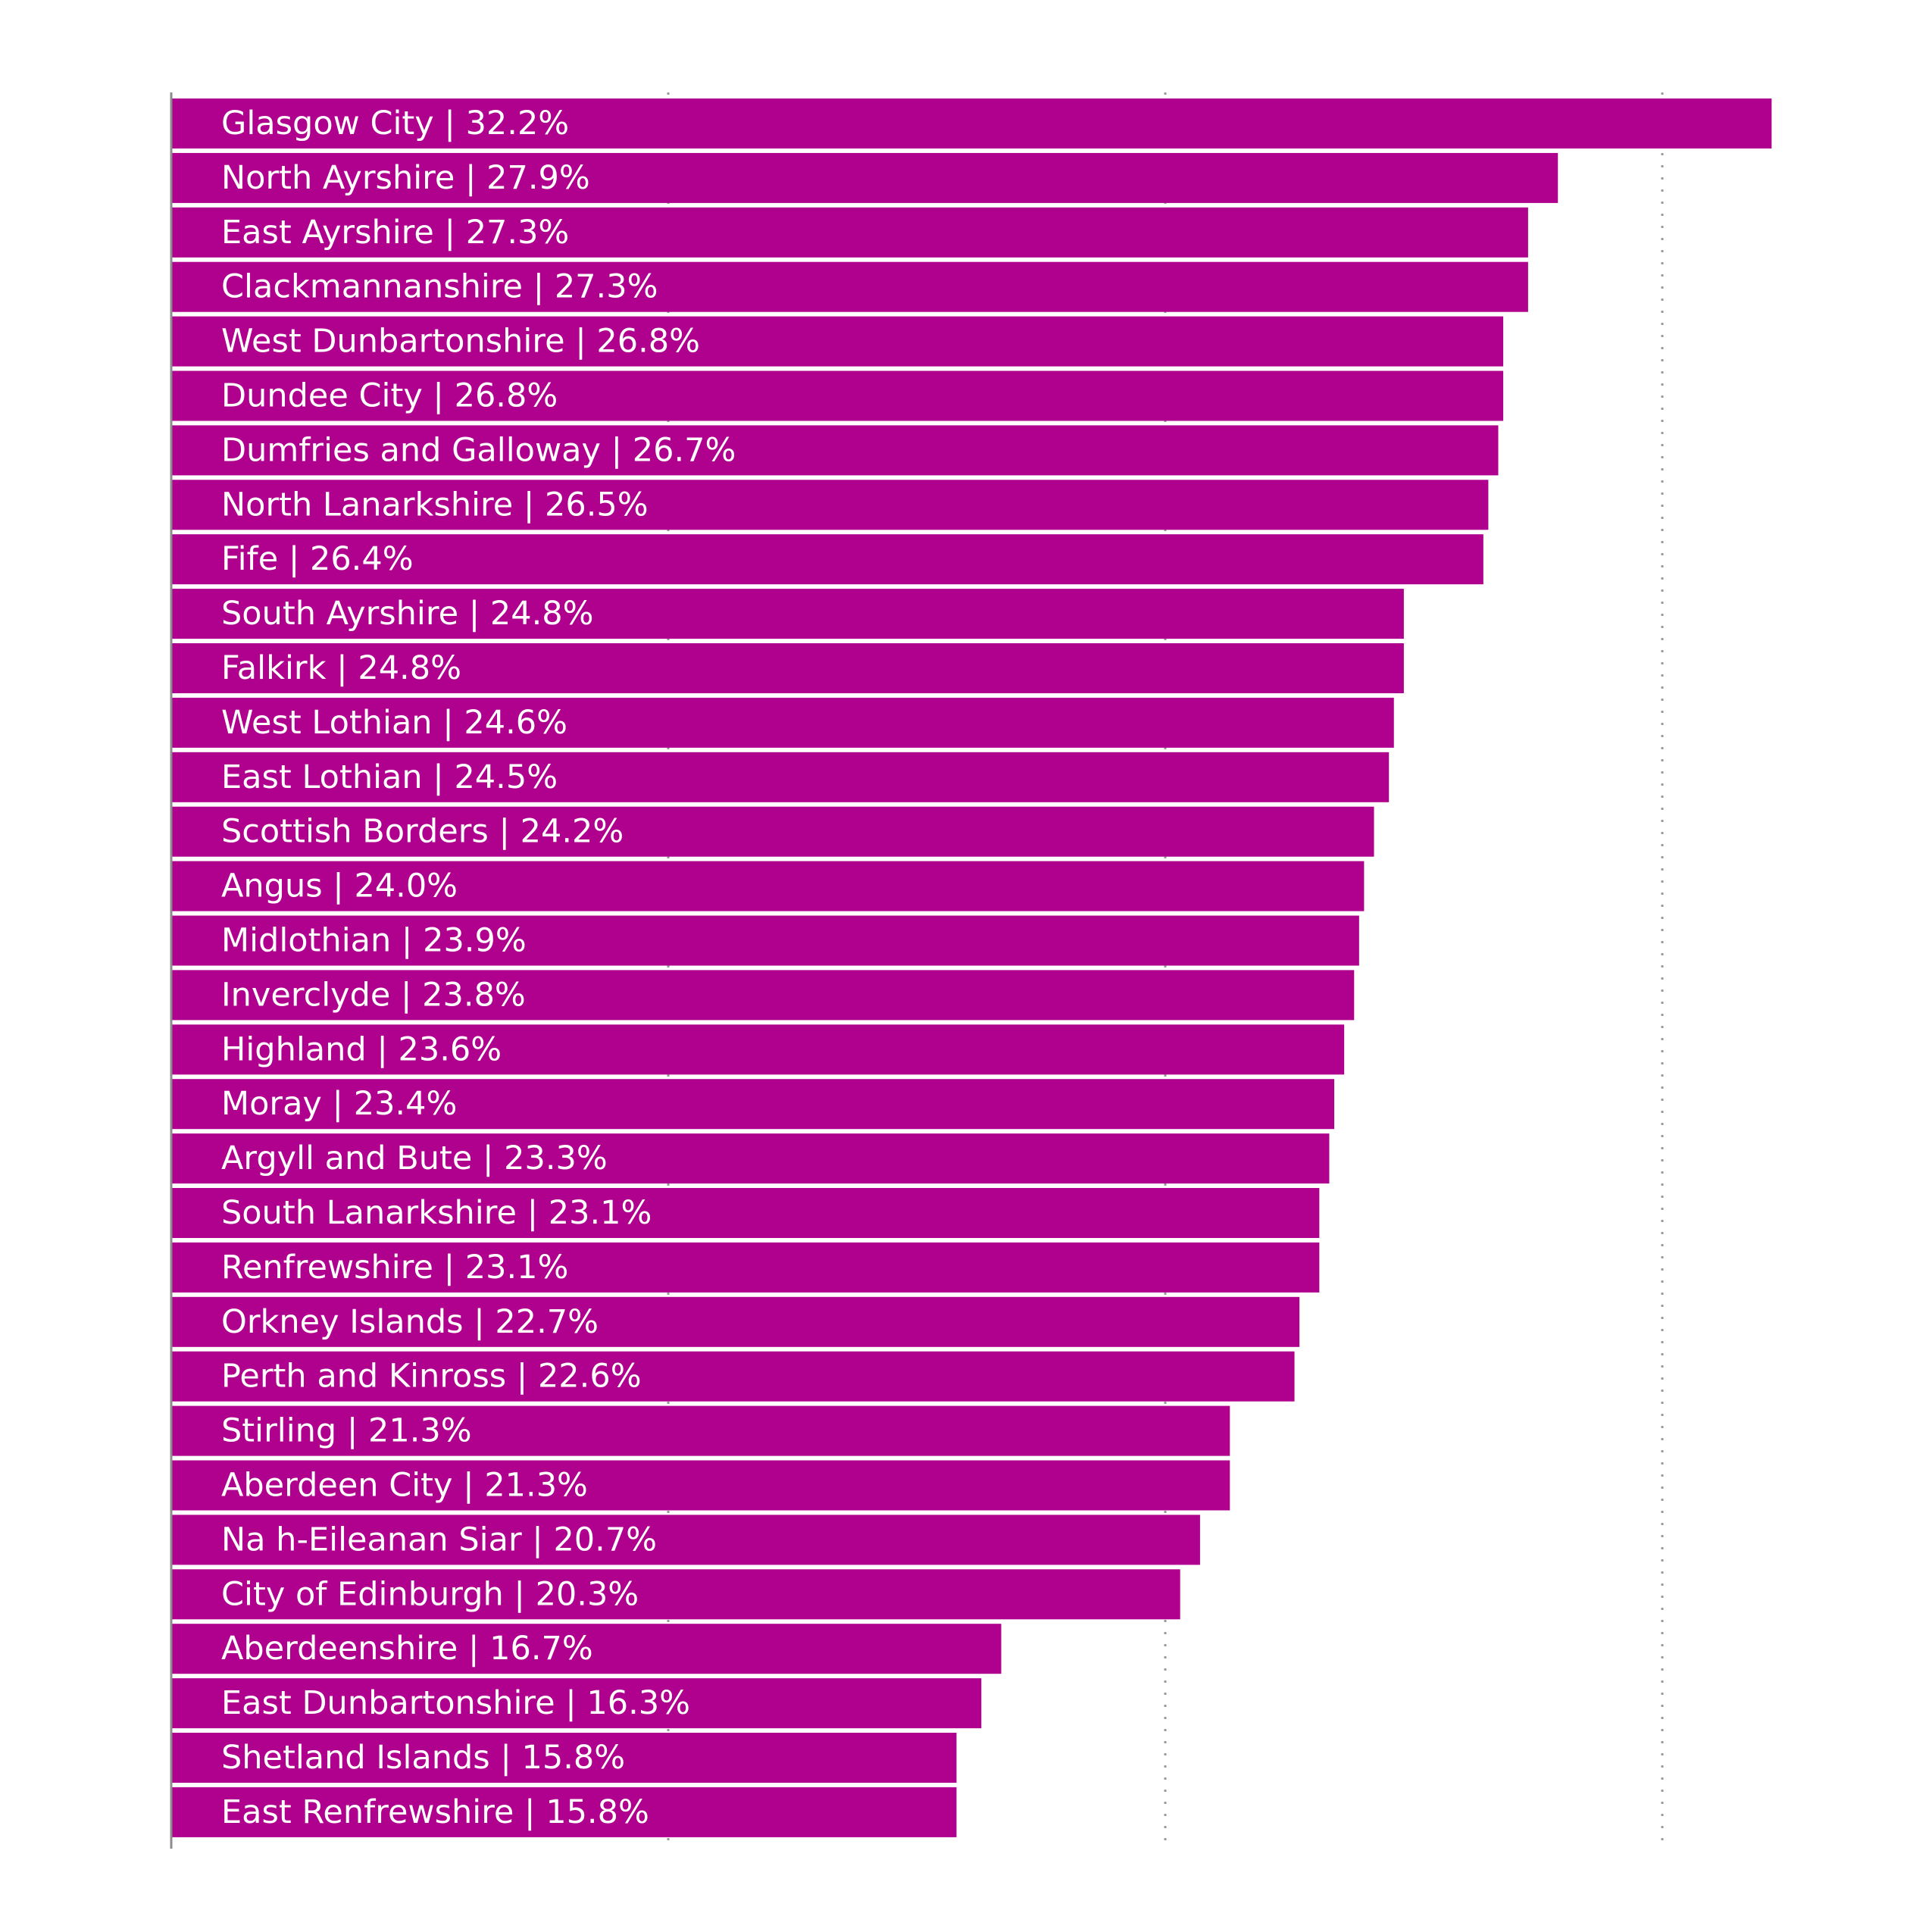  What do you see at coordinates (439, 1540) in the screenshot?
I see `bar-label: Na h-Eileanan Siar | 20.7%` at bounding box center [439, 1540].